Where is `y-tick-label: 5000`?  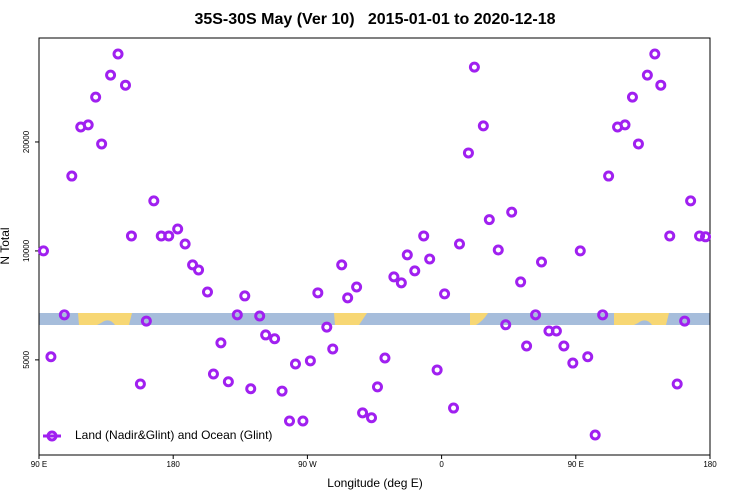
y-tick-label: 5000 is located at coordinates (26, 359).